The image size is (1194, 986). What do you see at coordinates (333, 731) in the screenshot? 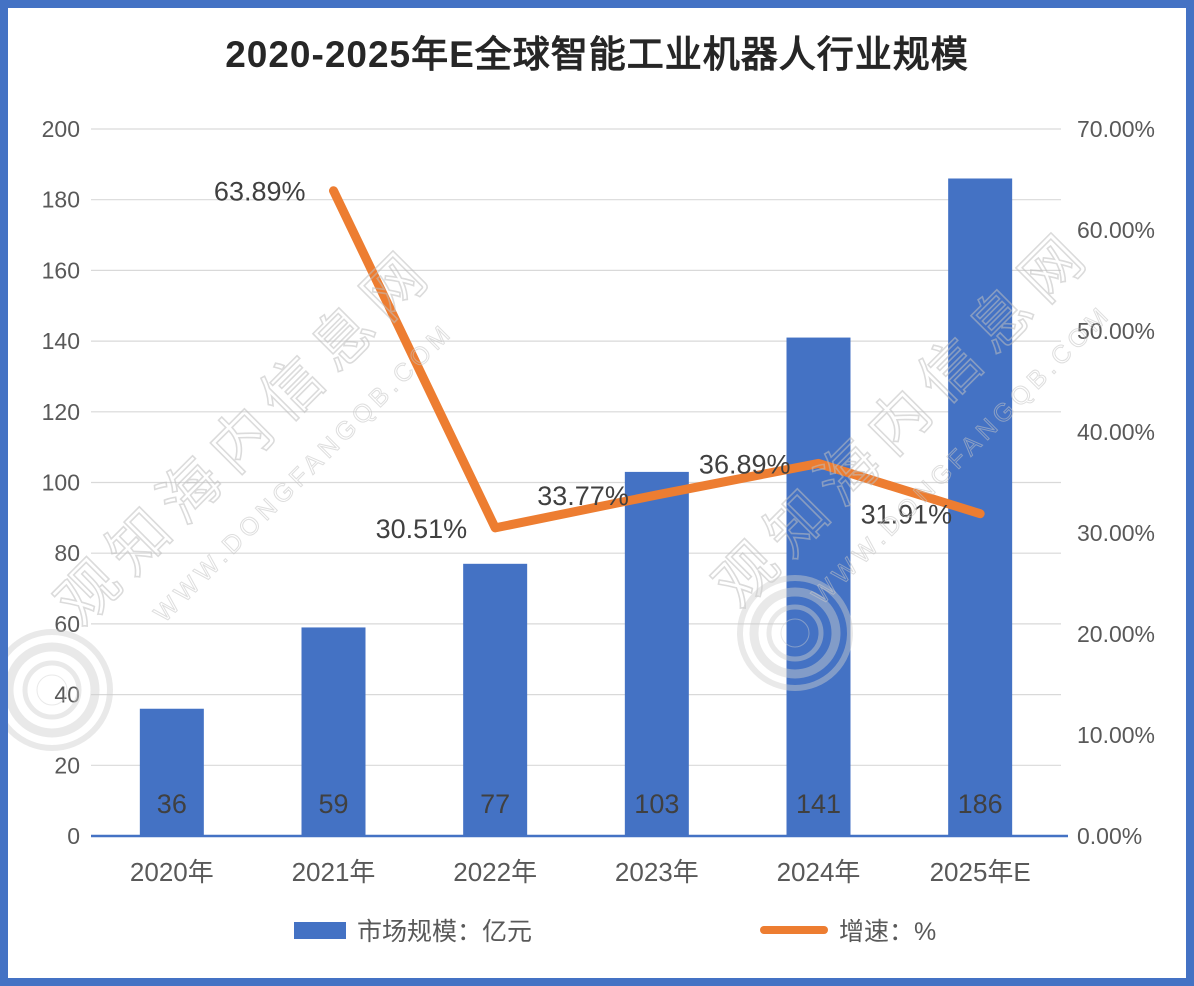
I see `bar-2021年` at bounding box center [333, 731].